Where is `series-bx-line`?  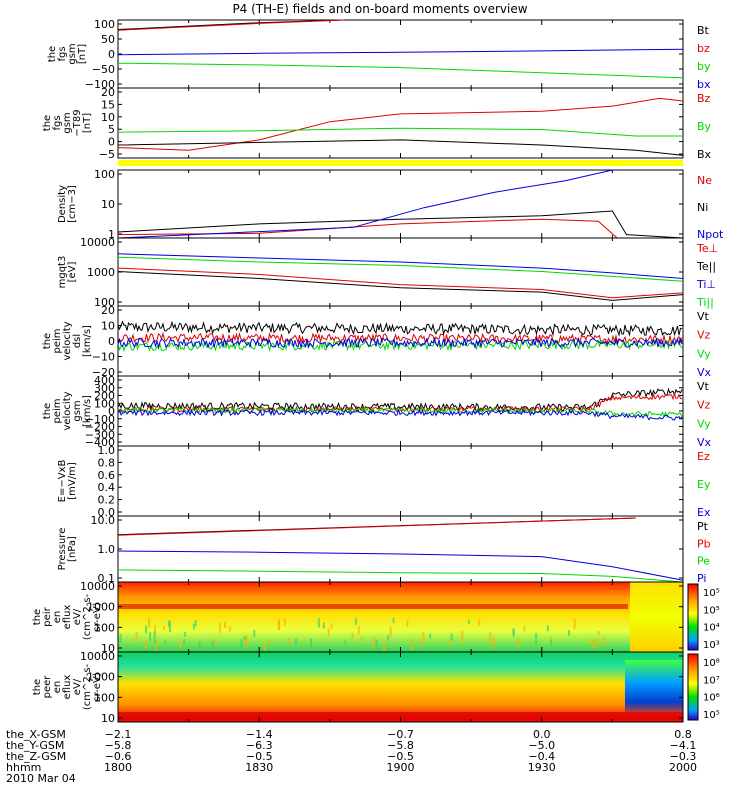
series-bx-line is located at coordinates (400, 52).